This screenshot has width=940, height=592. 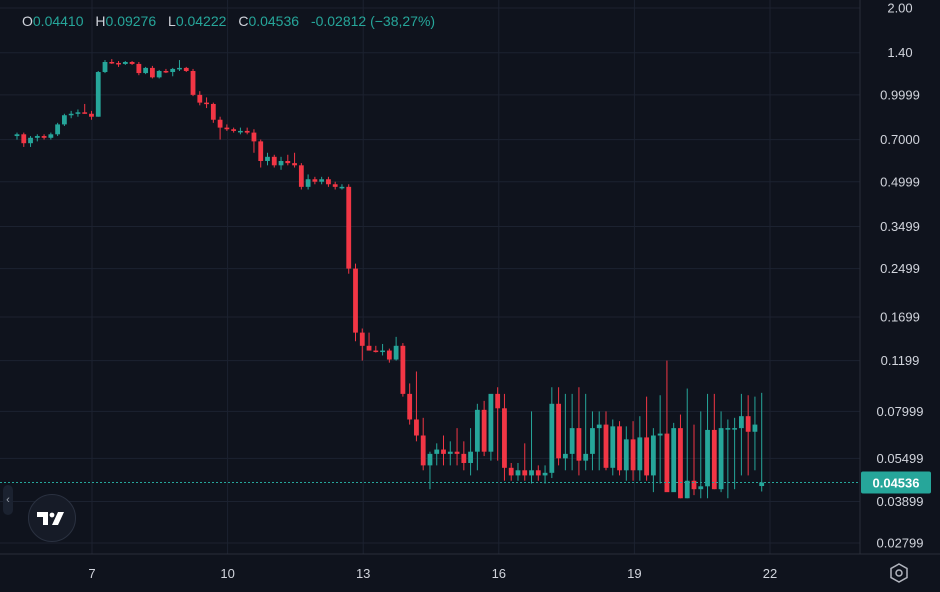 What do you see at coordinates (373, 21) in the screenshot?
I see `change-value: -0.02812 (−38,27%)` at bounding box center [373, 21].